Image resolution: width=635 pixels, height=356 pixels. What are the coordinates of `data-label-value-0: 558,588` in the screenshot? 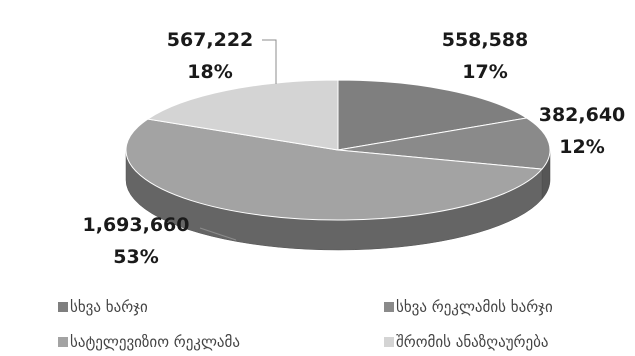 It's located at (485, 40).